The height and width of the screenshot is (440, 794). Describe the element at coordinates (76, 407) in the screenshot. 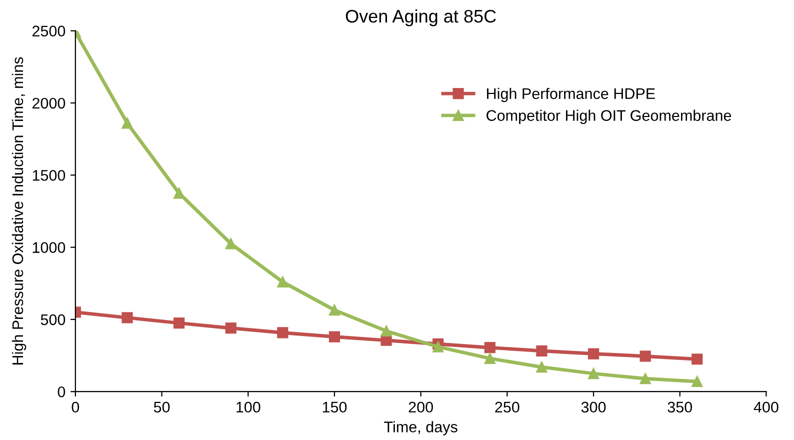

I see `x-tick-label: 0` at that location.